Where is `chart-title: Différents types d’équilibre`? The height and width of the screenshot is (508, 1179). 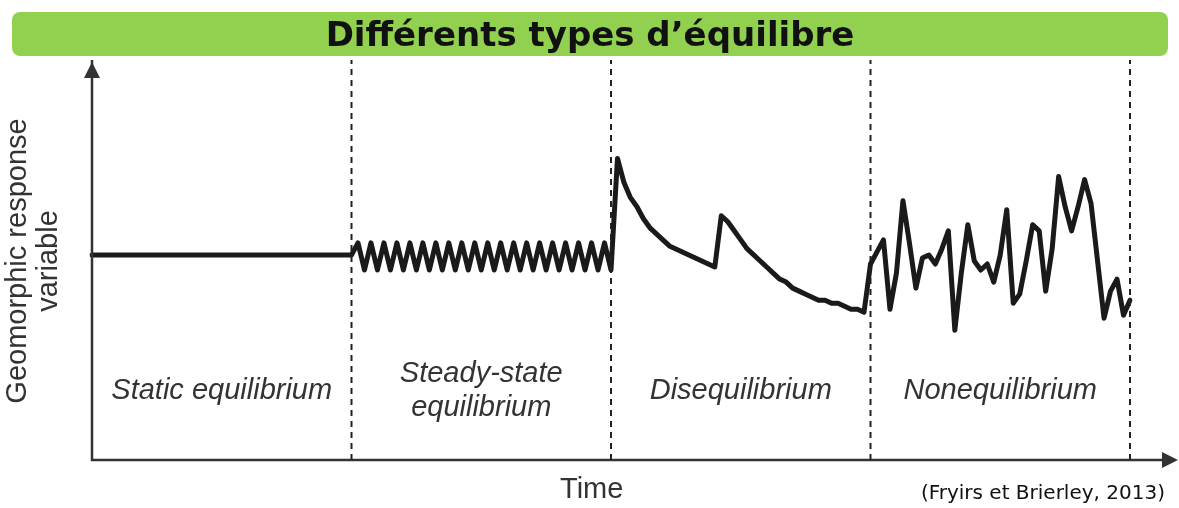 chart-title: Différents types d’équilibre is located at coordinates (590, 34).